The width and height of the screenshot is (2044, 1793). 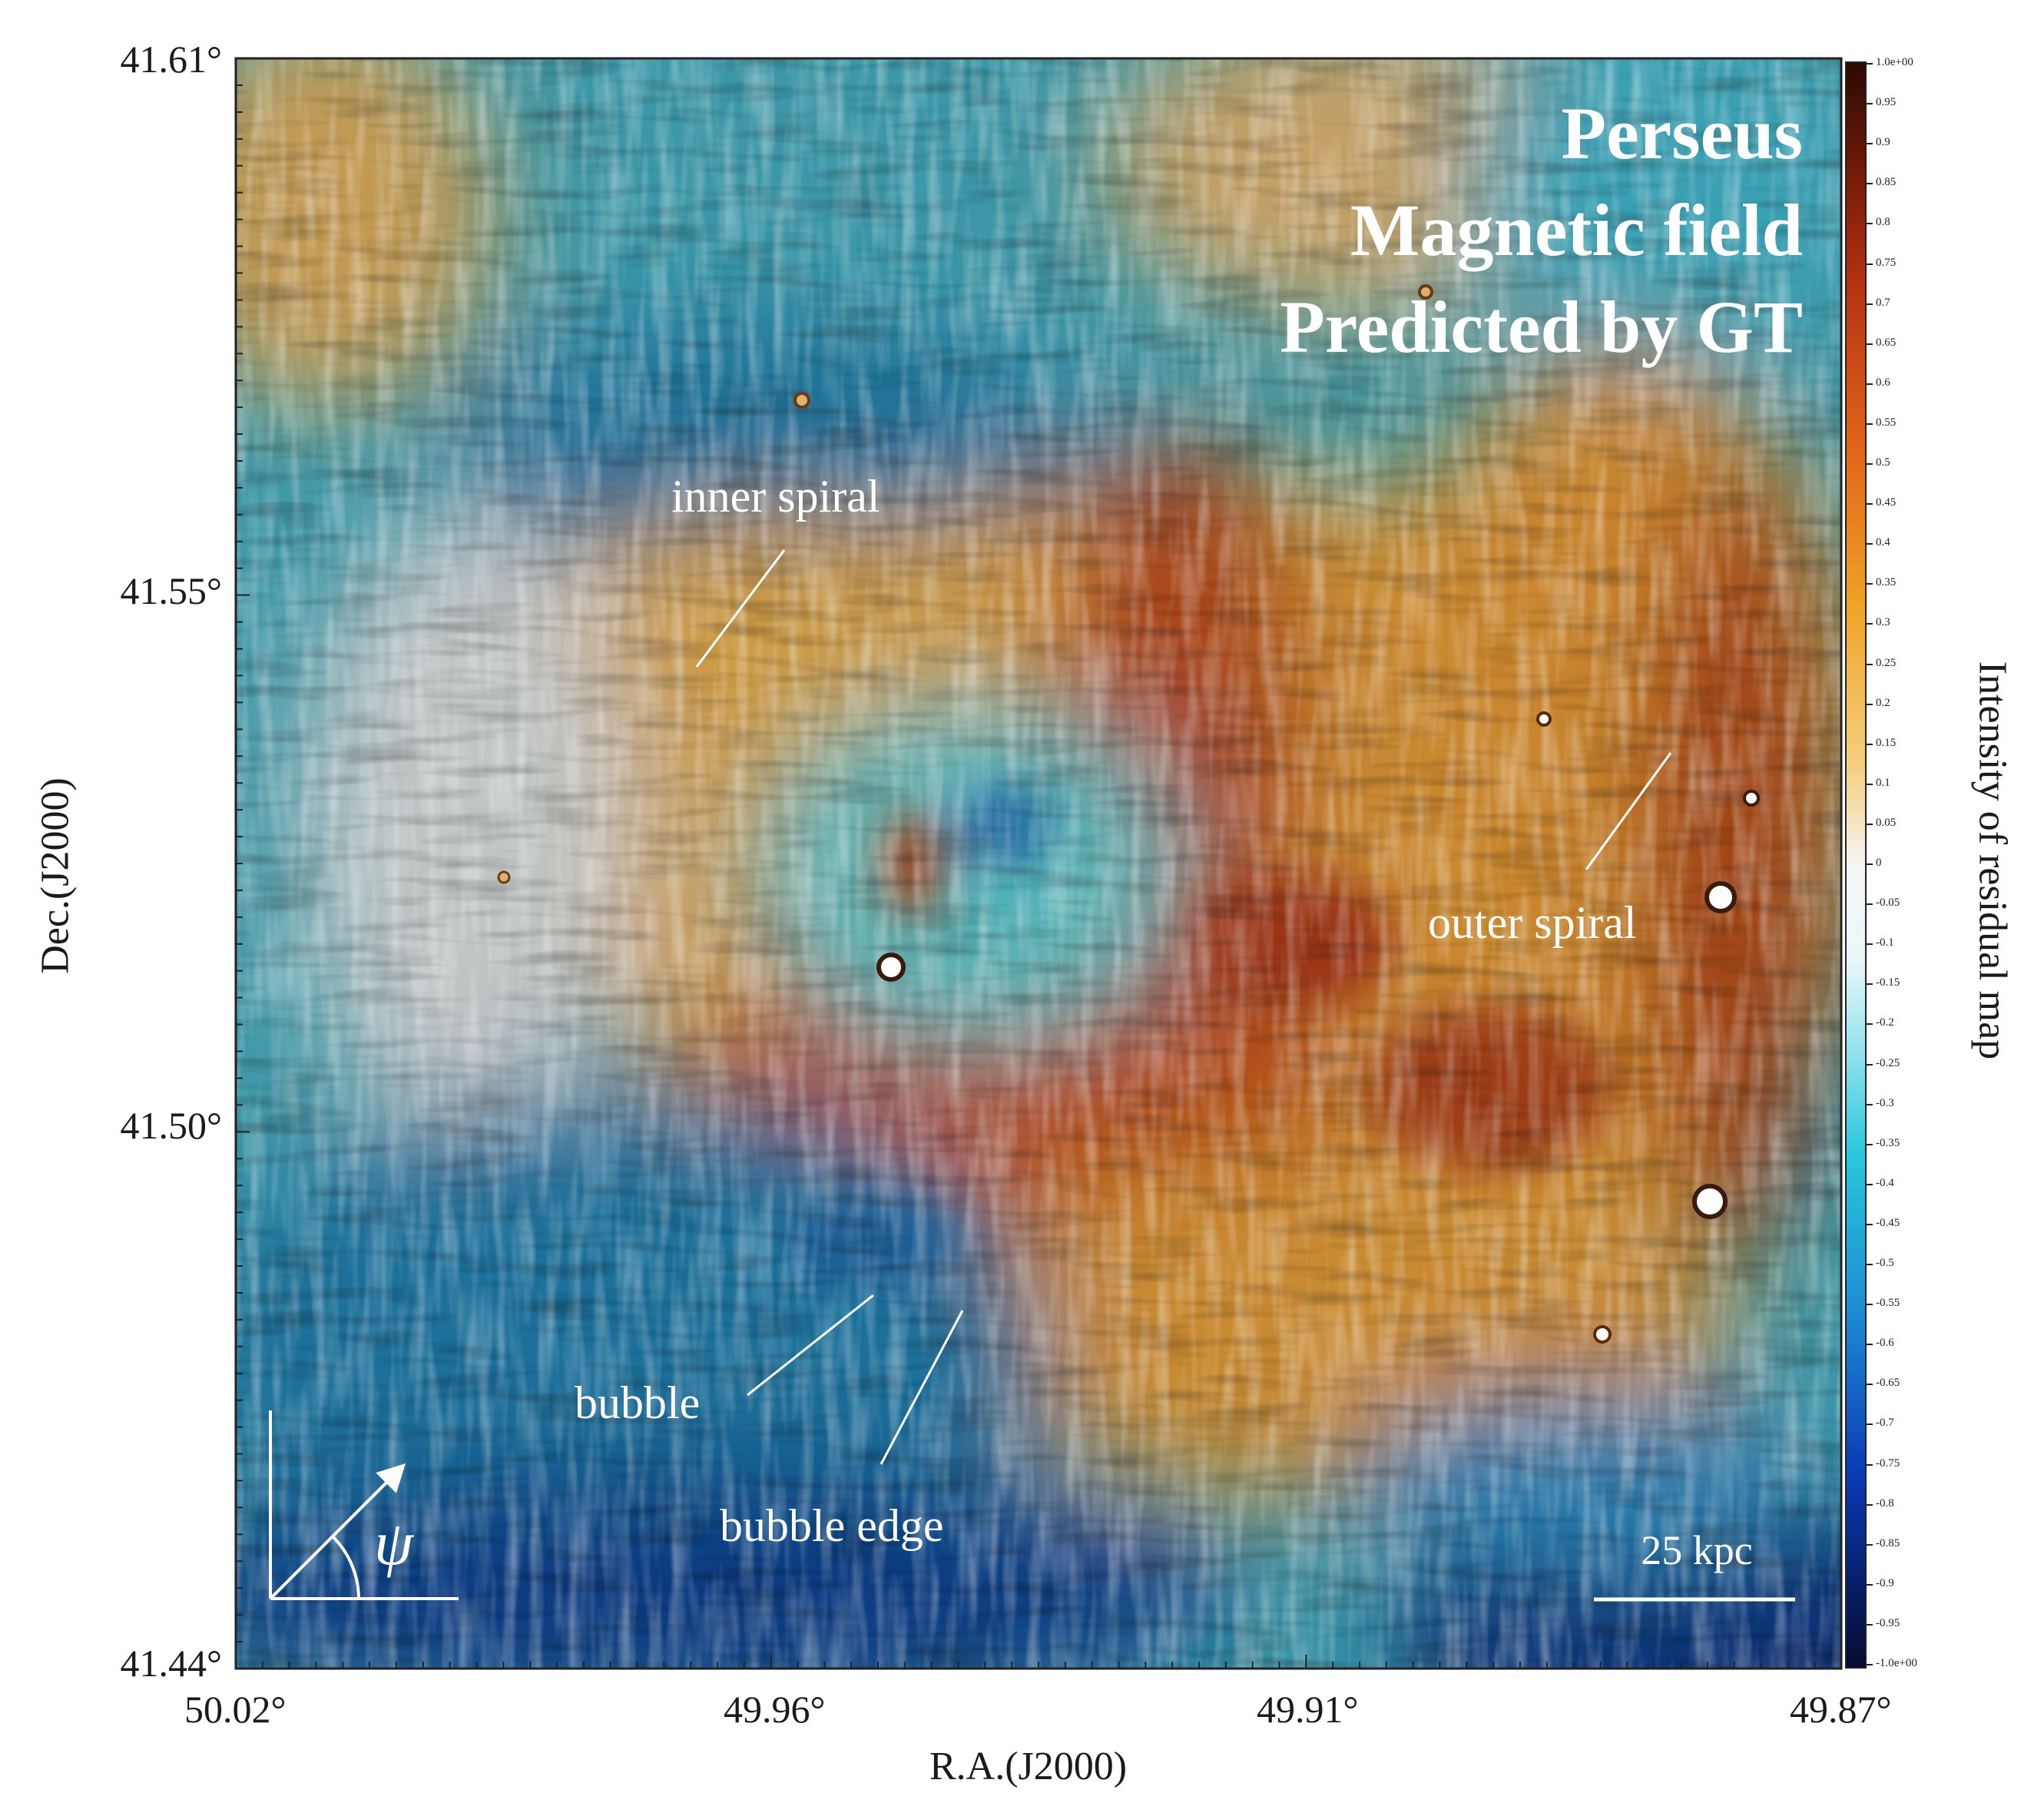 What do you see at coordinates (1886, 502) in the screenshot?
I see `colorbar-tick-label: 0.45` at bounding box center [1886, 502].